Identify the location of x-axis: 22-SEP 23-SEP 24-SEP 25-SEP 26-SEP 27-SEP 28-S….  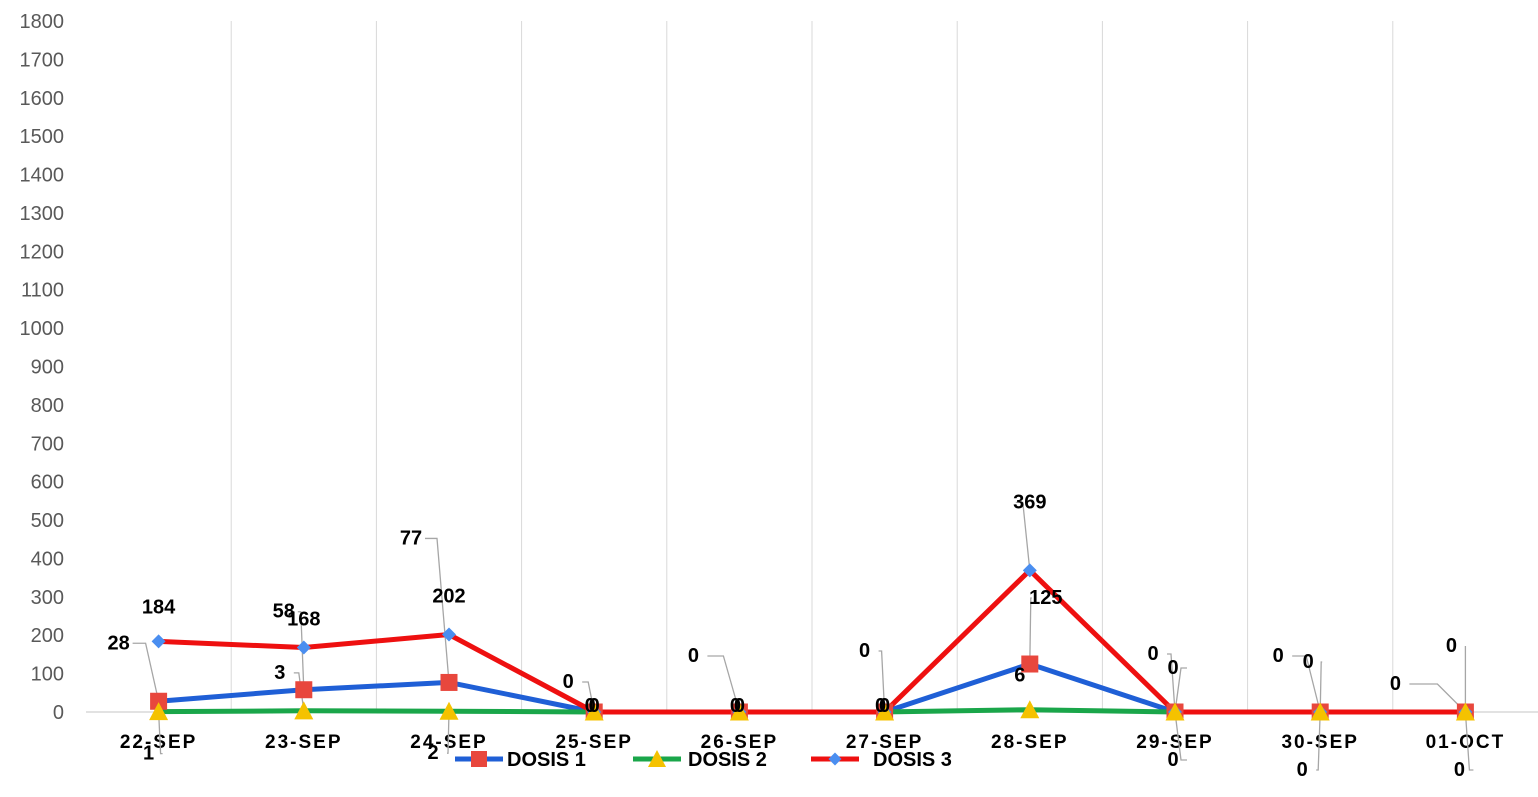
(813, 742).